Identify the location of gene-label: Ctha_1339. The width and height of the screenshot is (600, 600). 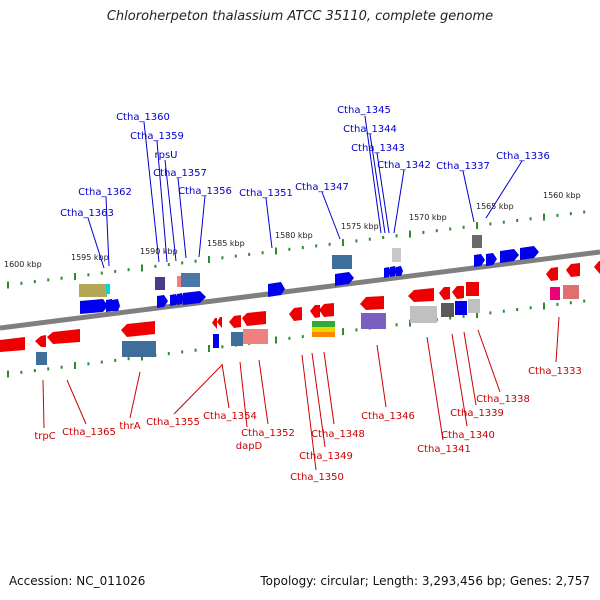
(477, 413).